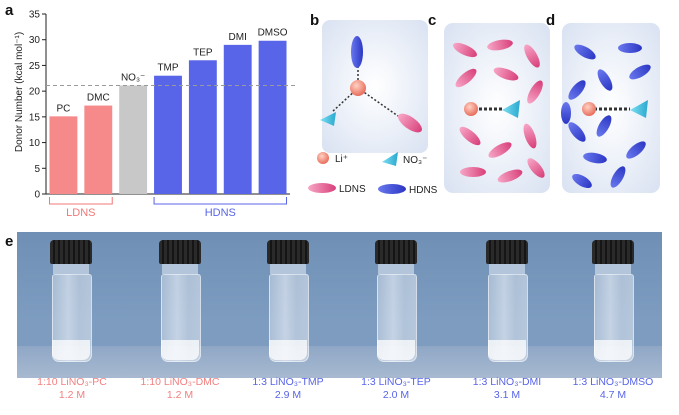 The image size is (679, 415). Describe the element at coordinates (288, 382) in the screenshot. I see `vial-label-composition: 1:3 LiNO₃-TMP` at that location.